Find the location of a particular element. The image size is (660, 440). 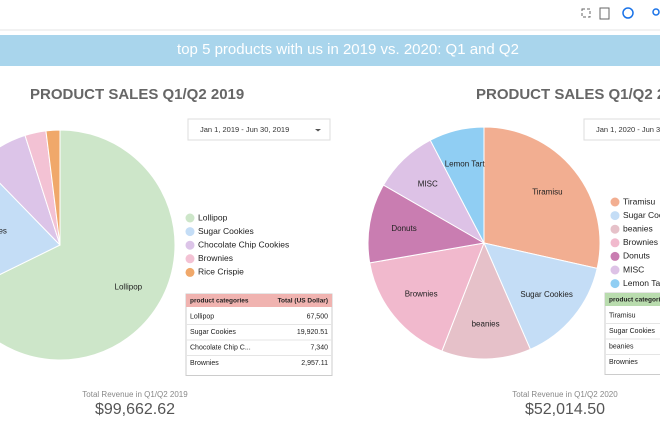

table-cell: 2,957.11 is located at coordinates (314, 363).